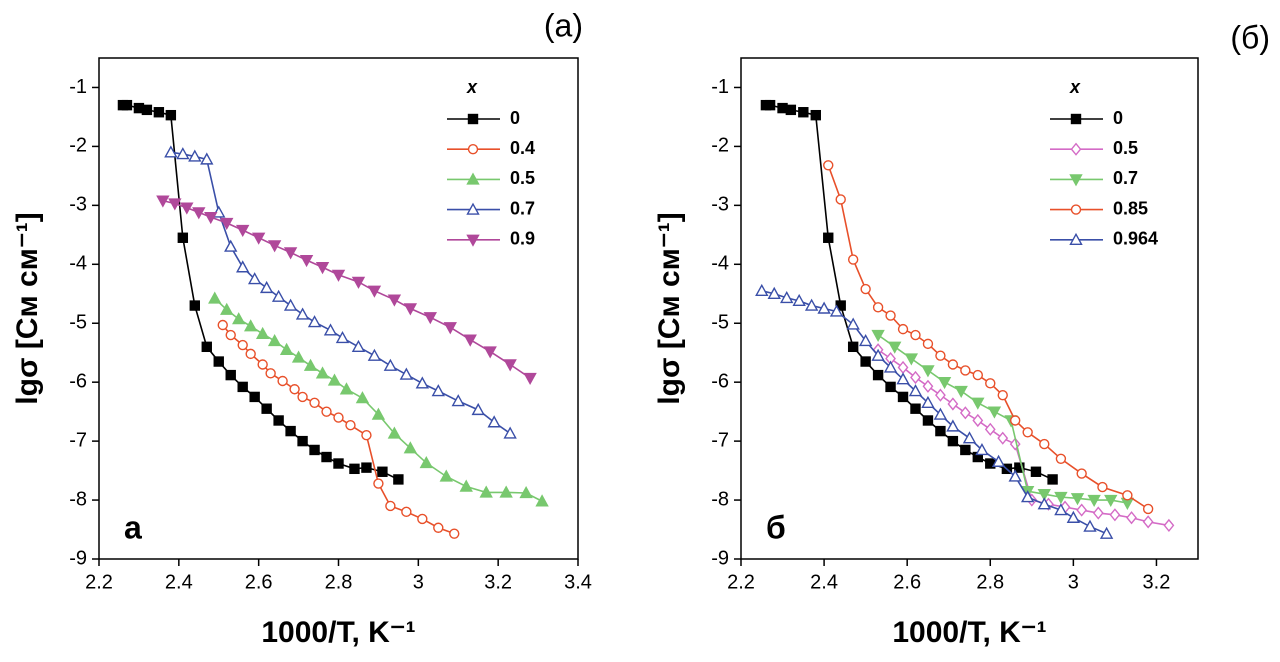  What do you see at coordinates (522, 148) in the screenshot?
I see `legend-label: 0.4` at bounding box center [522, 148].